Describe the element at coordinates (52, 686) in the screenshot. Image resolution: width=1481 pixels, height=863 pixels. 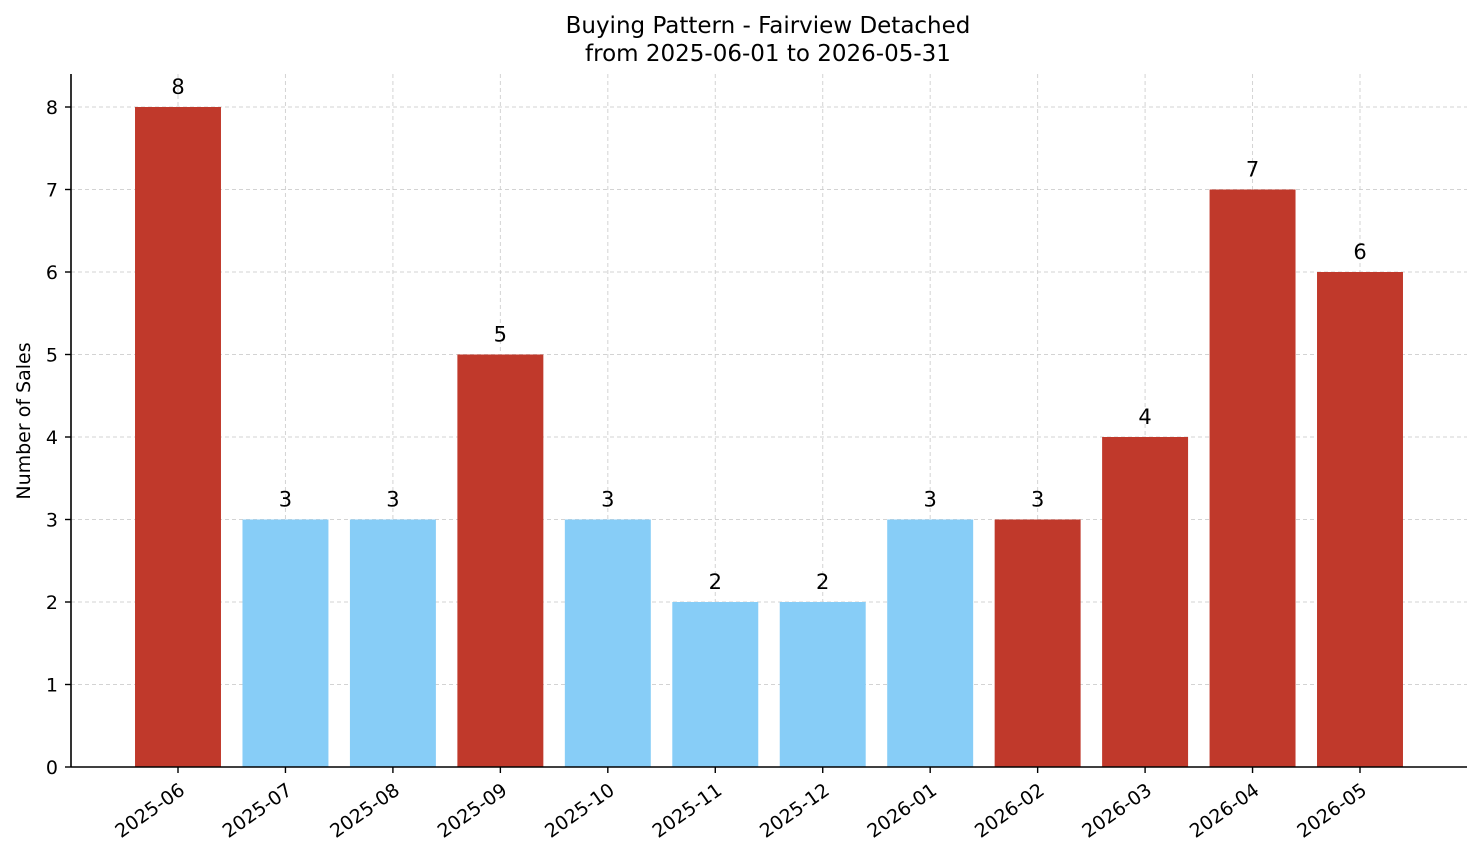
I see `y-tick-label: 1` at that location.